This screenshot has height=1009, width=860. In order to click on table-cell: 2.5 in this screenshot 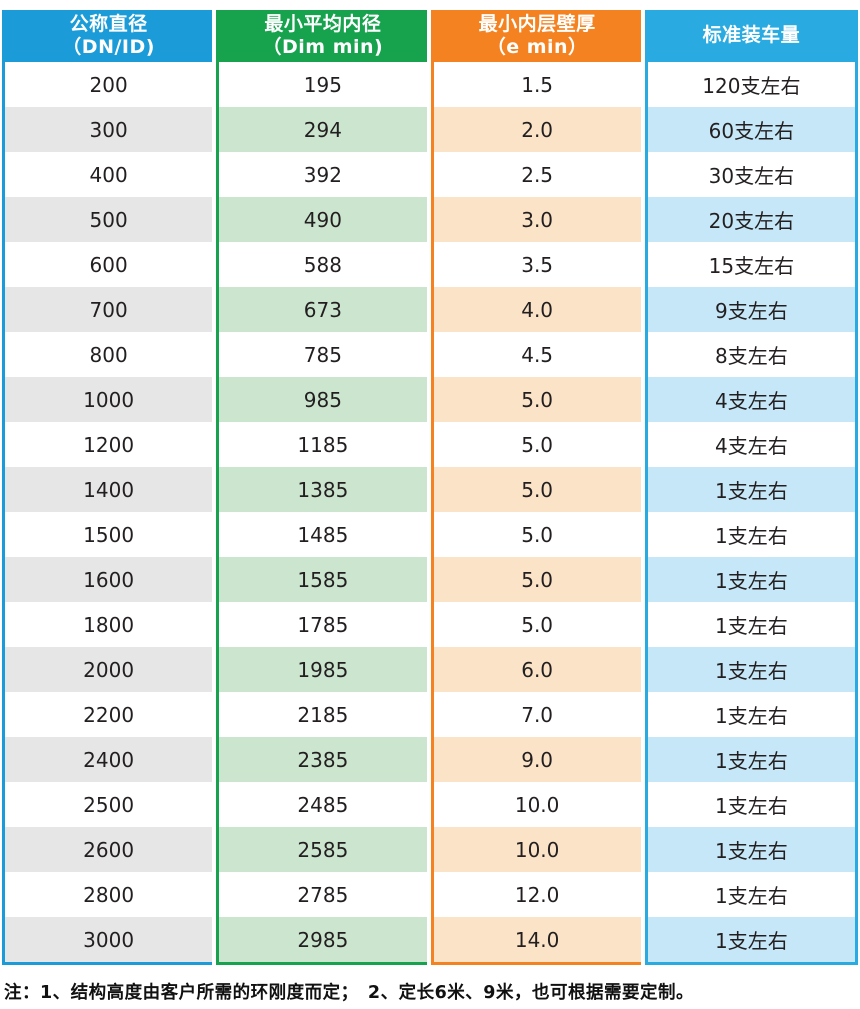, I will do `click(537, 174)`.